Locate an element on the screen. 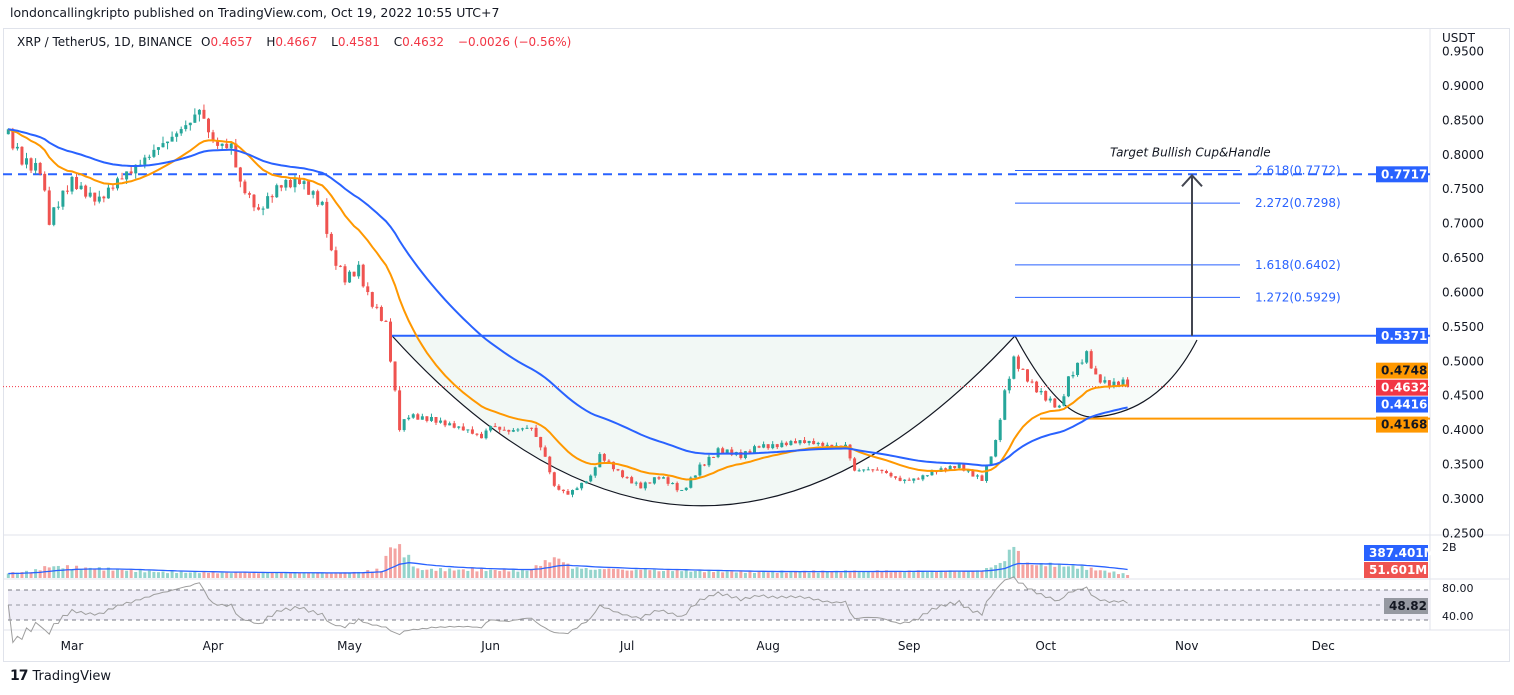 This screenshot has height=695, width=1514. price-tick-label: 0.2500 is located at coordinates (1463, 533).